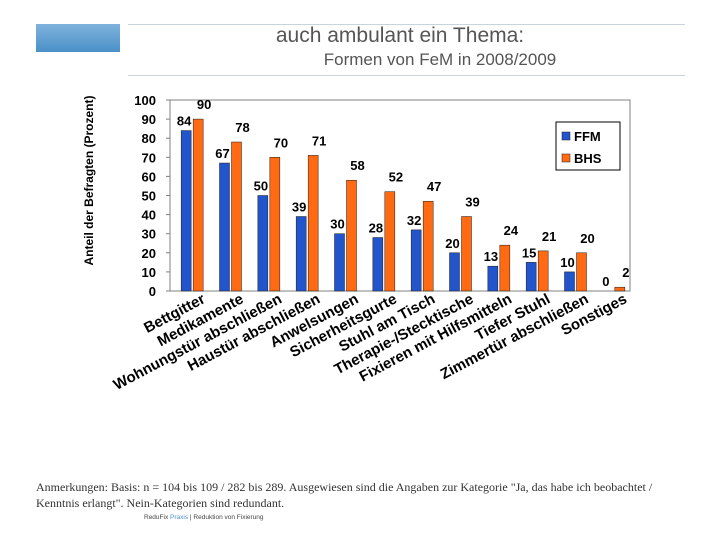 This screenshot has height=540, width=720. What do you see at coordinates (149, 119) in the screenshot?
I see `y-tick-label: 90` at bounding box center [149, 119].